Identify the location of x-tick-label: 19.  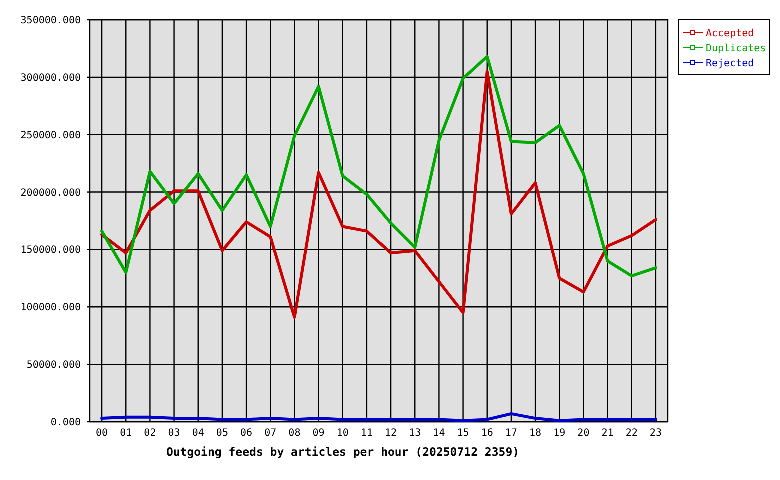
(560, 433).